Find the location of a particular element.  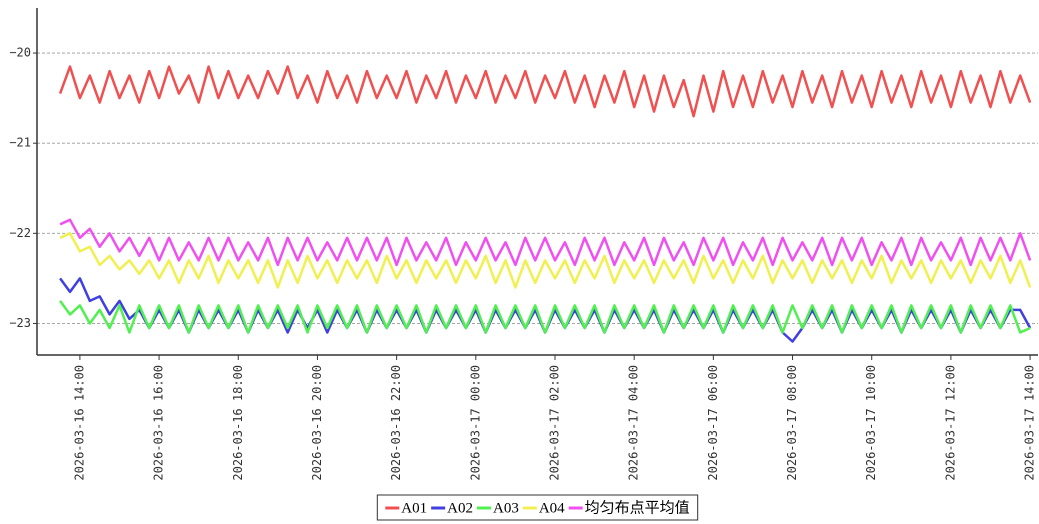

y-tick-label: −20 is located at coordinates (20, 53).